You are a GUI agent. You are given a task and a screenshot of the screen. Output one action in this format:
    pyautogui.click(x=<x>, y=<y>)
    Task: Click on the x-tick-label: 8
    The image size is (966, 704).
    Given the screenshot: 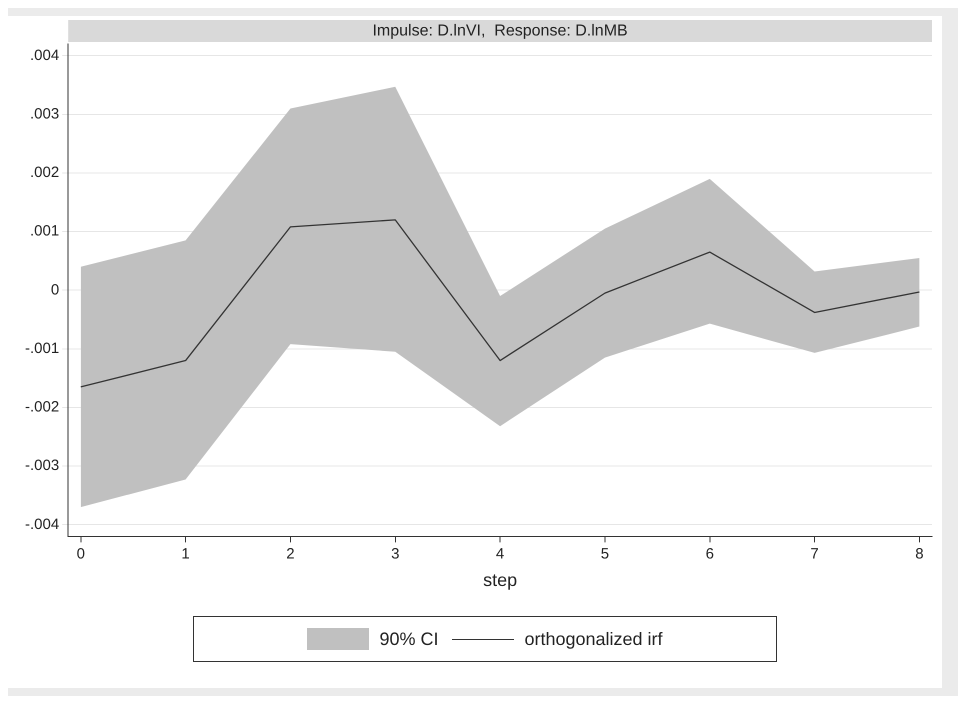 What is the action you would take?
    pyautogui.click(x=919, y=554)
    